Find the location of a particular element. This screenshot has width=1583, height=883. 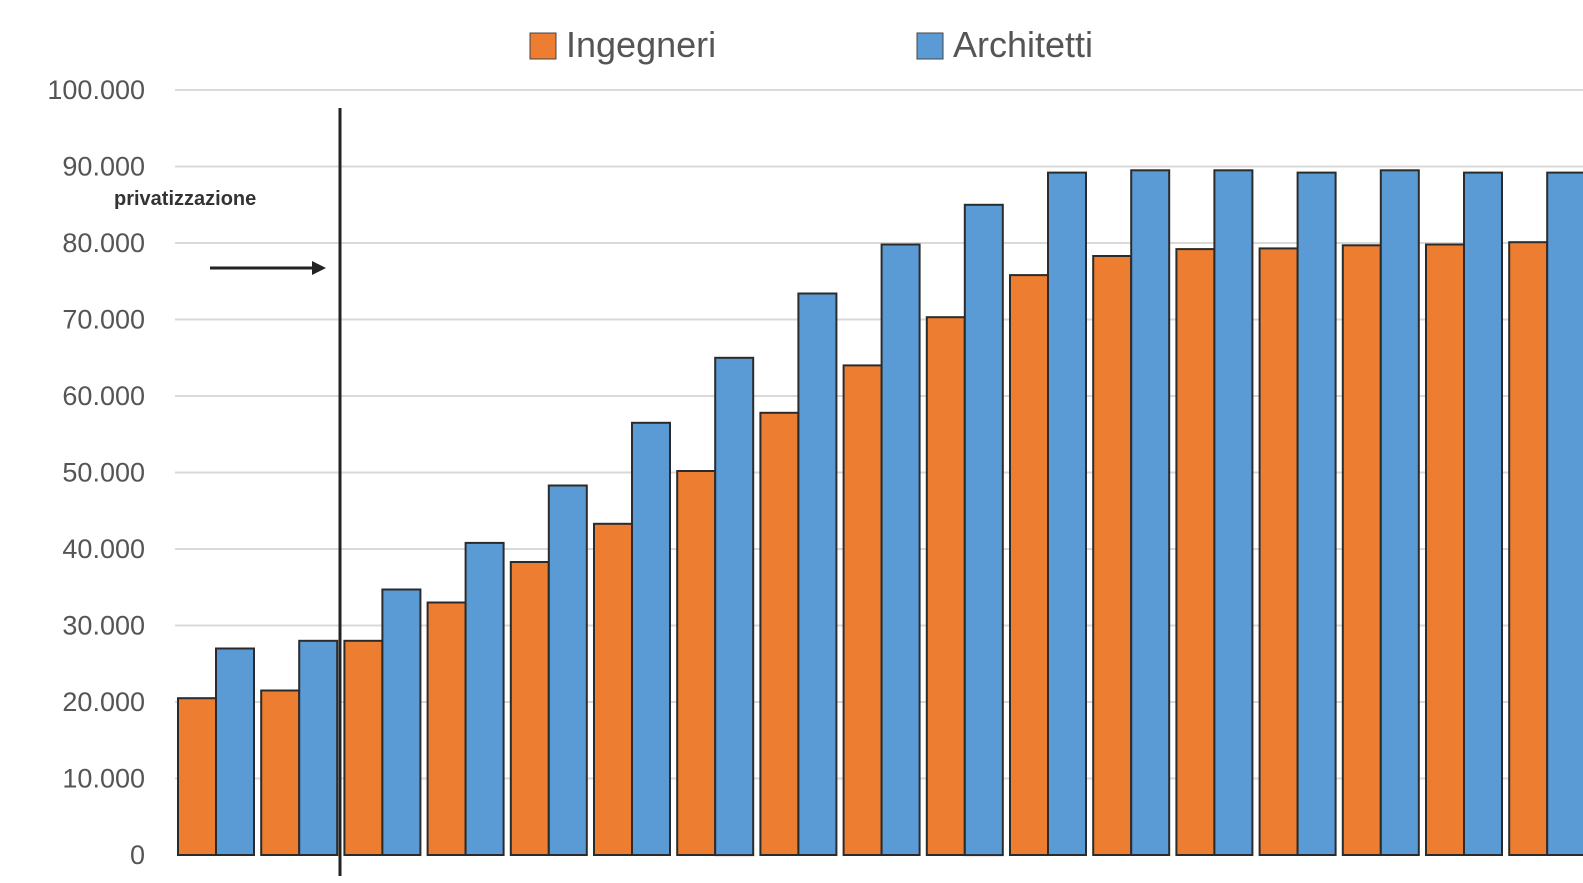

privatizzazione-annotation: privatizzazione is located at coordinates (228, 492).